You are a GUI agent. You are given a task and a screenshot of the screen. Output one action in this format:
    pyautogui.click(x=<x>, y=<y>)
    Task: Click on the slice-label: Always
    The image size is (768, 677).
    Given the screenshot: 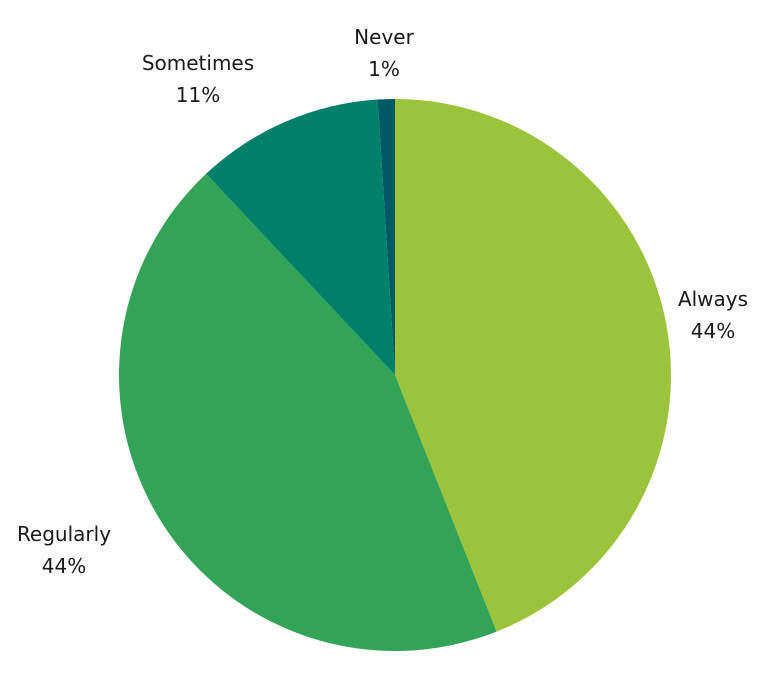 What is the action you would take?
    pyautogui.click(x=713, y=299)
    